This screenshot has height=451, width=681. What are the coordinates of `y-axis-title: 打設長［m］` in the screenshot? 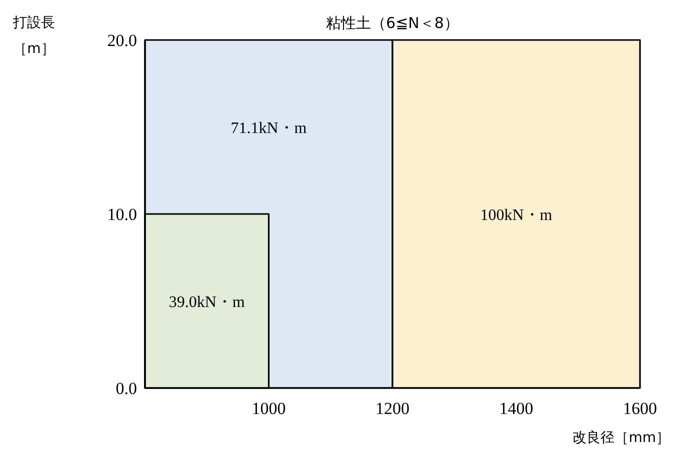 It's located at (34, 36).